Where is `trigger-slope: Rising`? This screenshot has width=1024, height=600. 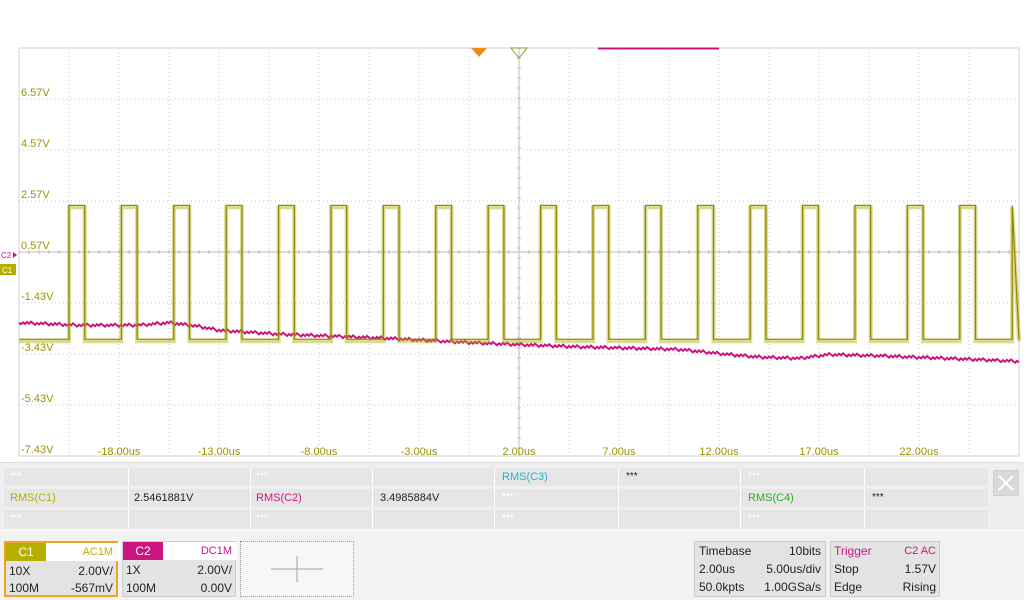
trigger-slope: Rising is located at coordinates (919, 587).